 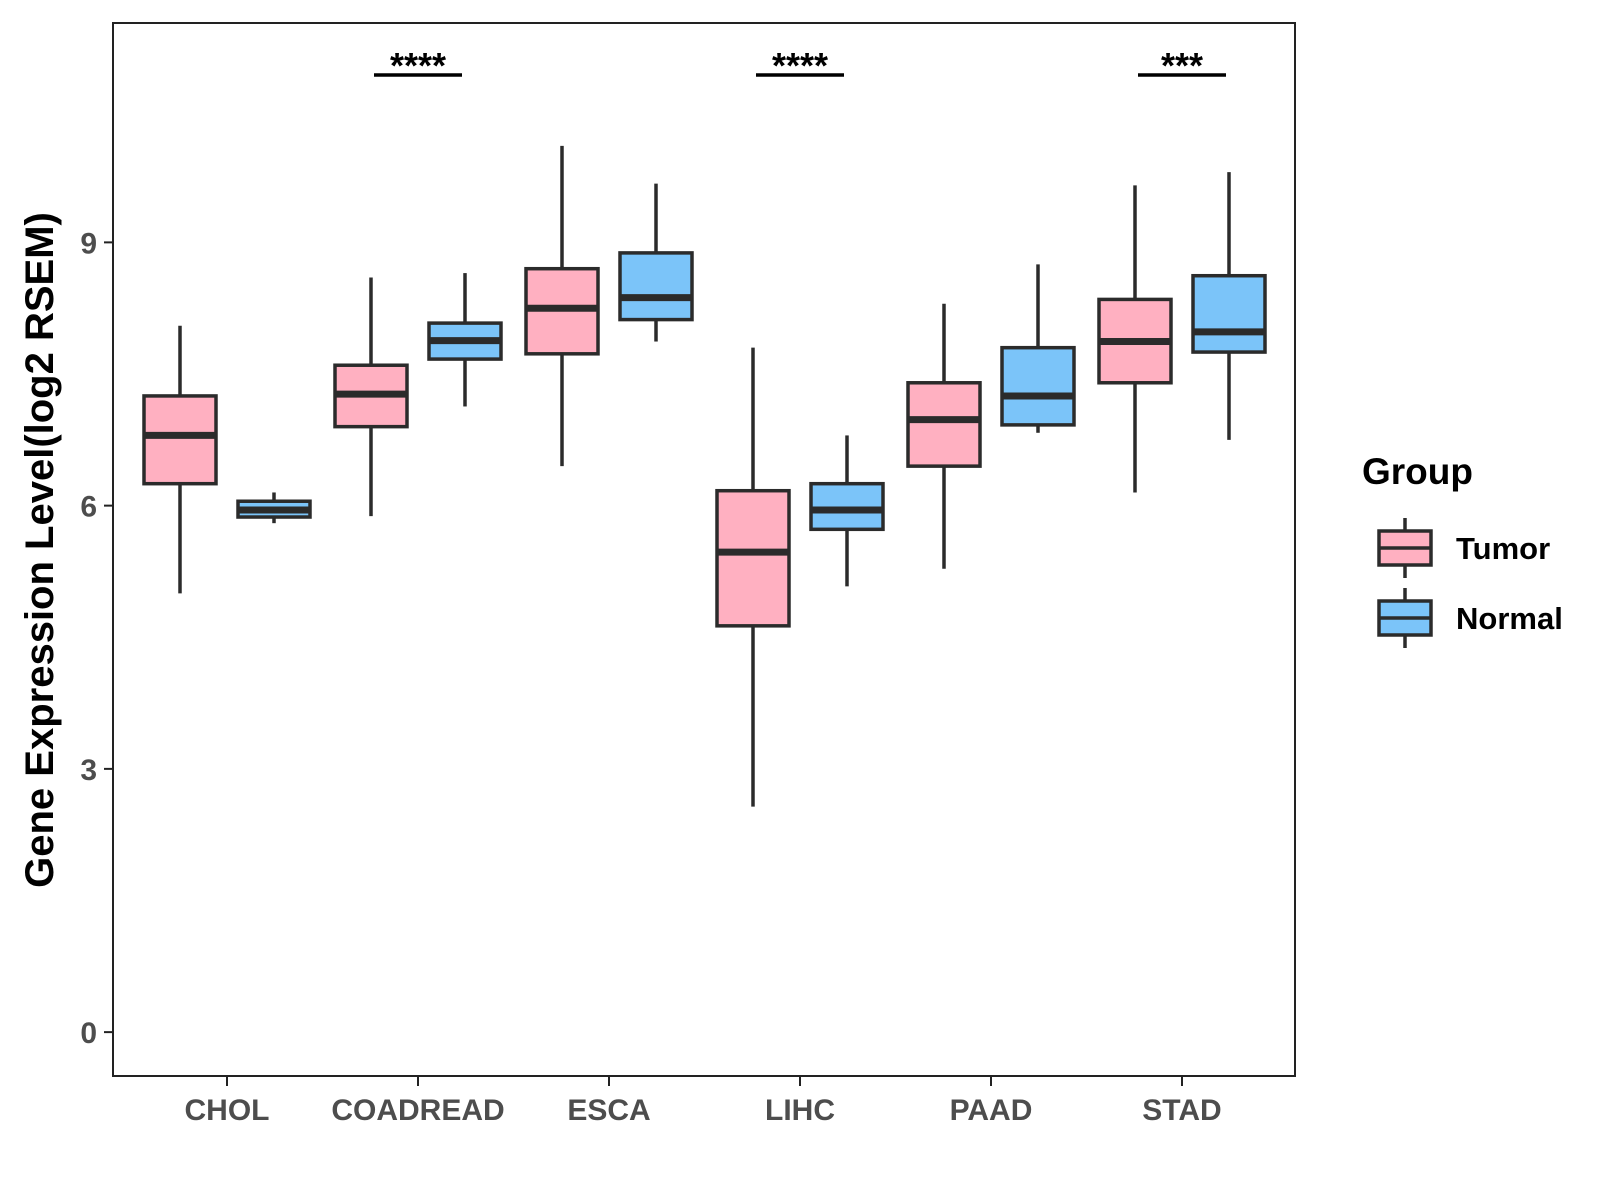 What do you see at coordinates (274, 508) in the screenshot?
I see `box-normal-chol` at bounding box center [274, 508].